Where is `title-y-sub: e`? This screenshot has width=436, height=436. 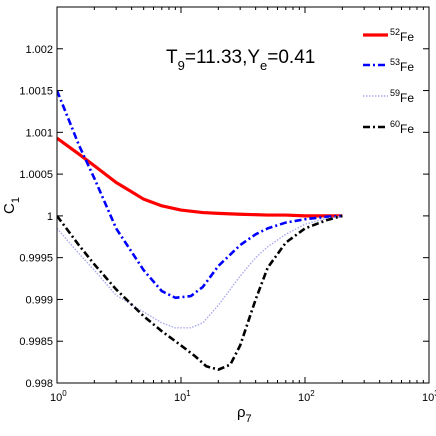 title-y-sub: e is located at coordinates (263, 65).